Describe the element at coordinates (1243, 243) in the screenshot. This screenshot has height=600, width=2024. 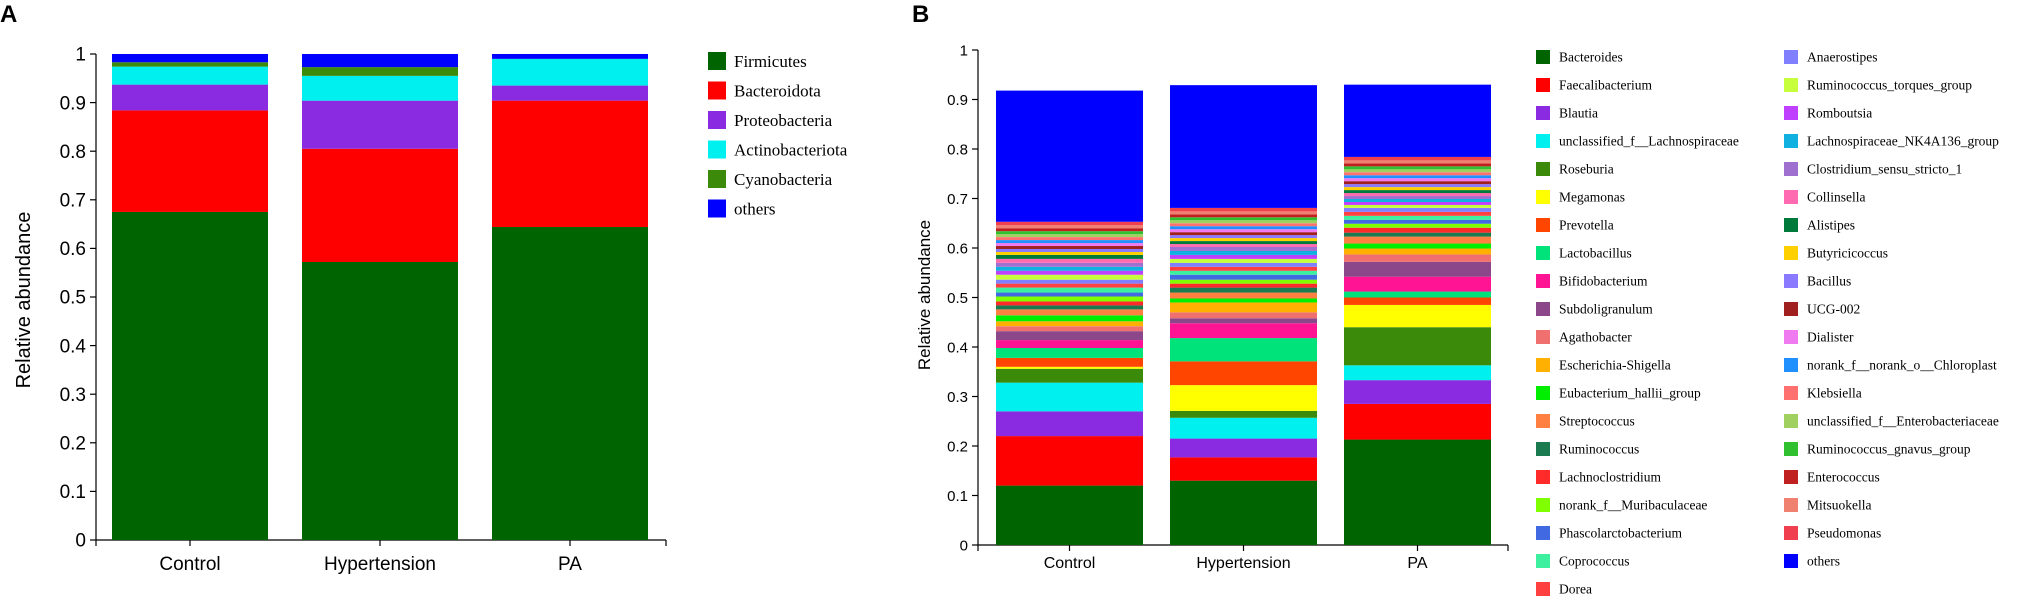
I see `panel-b-bar-hypertension-alistipes` at that location.